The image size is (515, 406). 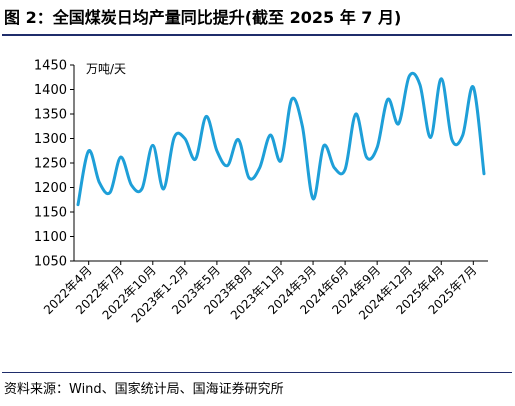 I want to click on y-tick-label: 1250, so click(x=50, y=164).